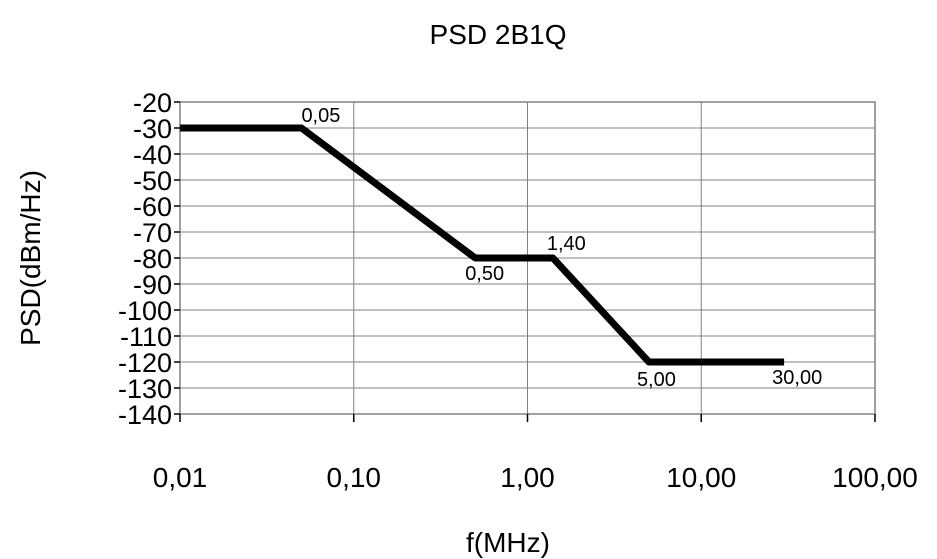  I want to click on x-tick-label: 10,00, so click(701, 477).